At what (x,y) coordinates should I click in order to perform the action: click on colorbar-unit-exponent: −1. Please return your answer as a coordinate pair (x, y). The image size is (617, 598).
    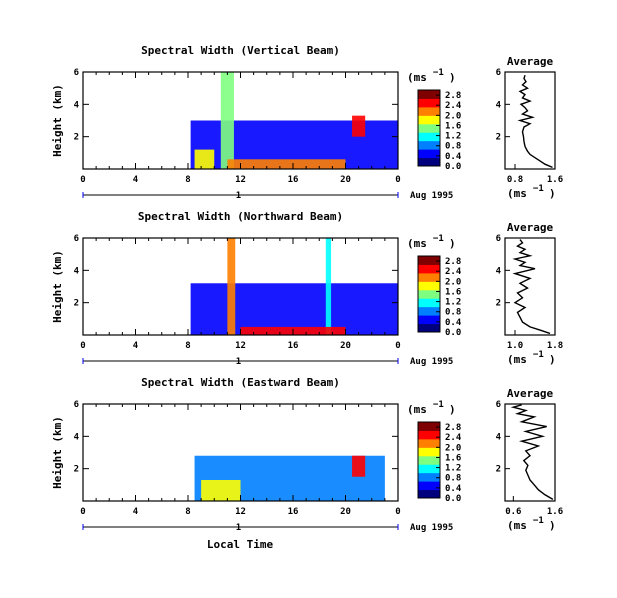
    Looking at the image, I should click on (438, 73).